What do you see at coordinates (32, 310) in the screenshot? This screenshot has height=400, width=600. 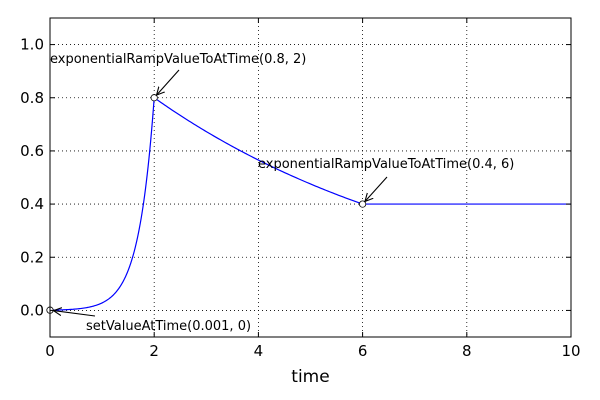 I see `y-tick-label: 0.0` at bounding box center [32, 310].